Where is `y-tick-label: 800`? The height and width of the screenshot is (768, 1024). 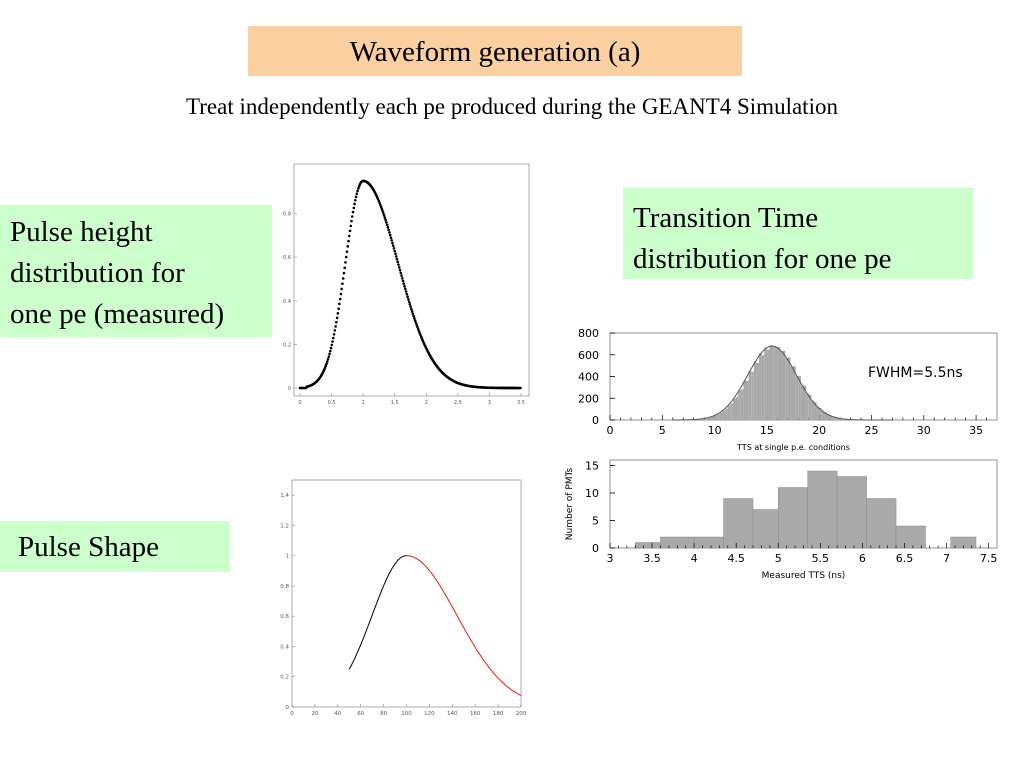
y-tick-label: 800 is located at coordinates (588, 333).